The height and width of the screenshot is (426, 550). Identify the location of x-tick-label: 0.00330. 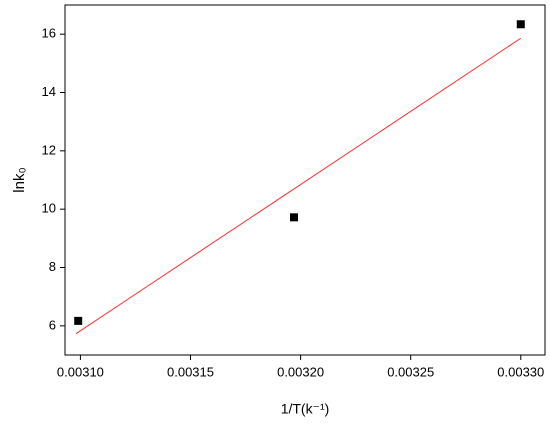
(520, 371).